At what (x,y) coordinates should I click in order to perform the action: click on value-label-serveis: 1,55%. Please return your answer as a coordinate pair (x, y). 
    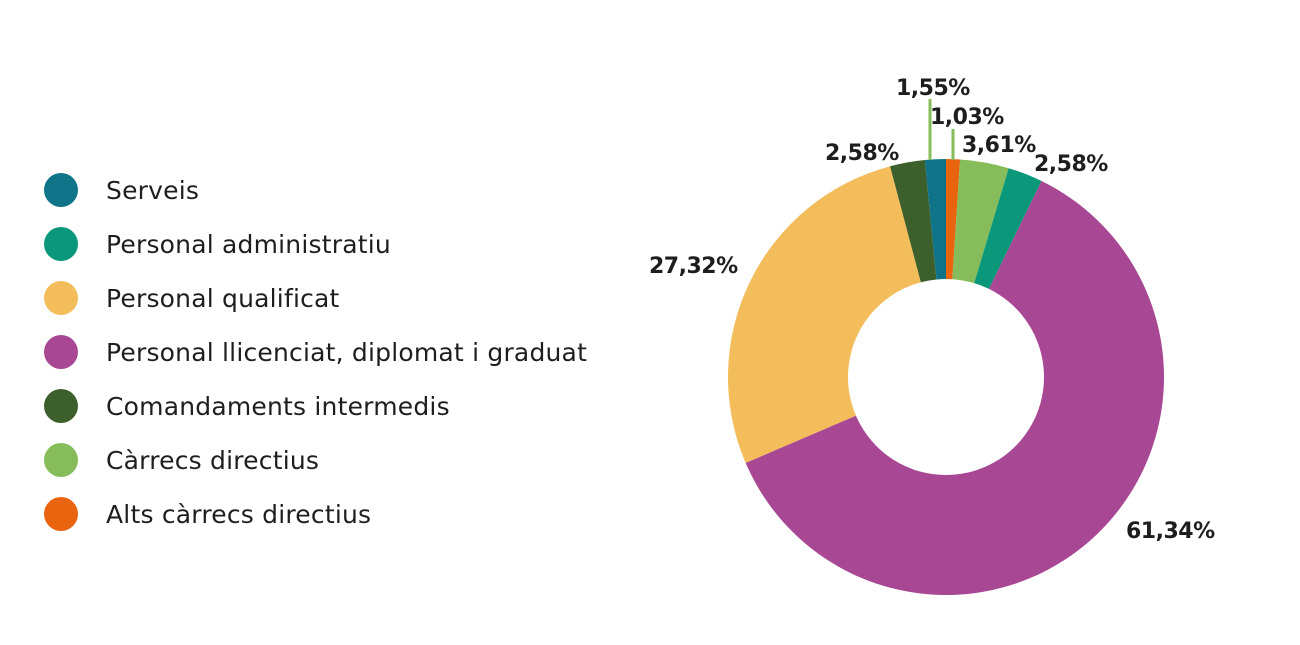
    Looking at the image, I should click on (933, 88).